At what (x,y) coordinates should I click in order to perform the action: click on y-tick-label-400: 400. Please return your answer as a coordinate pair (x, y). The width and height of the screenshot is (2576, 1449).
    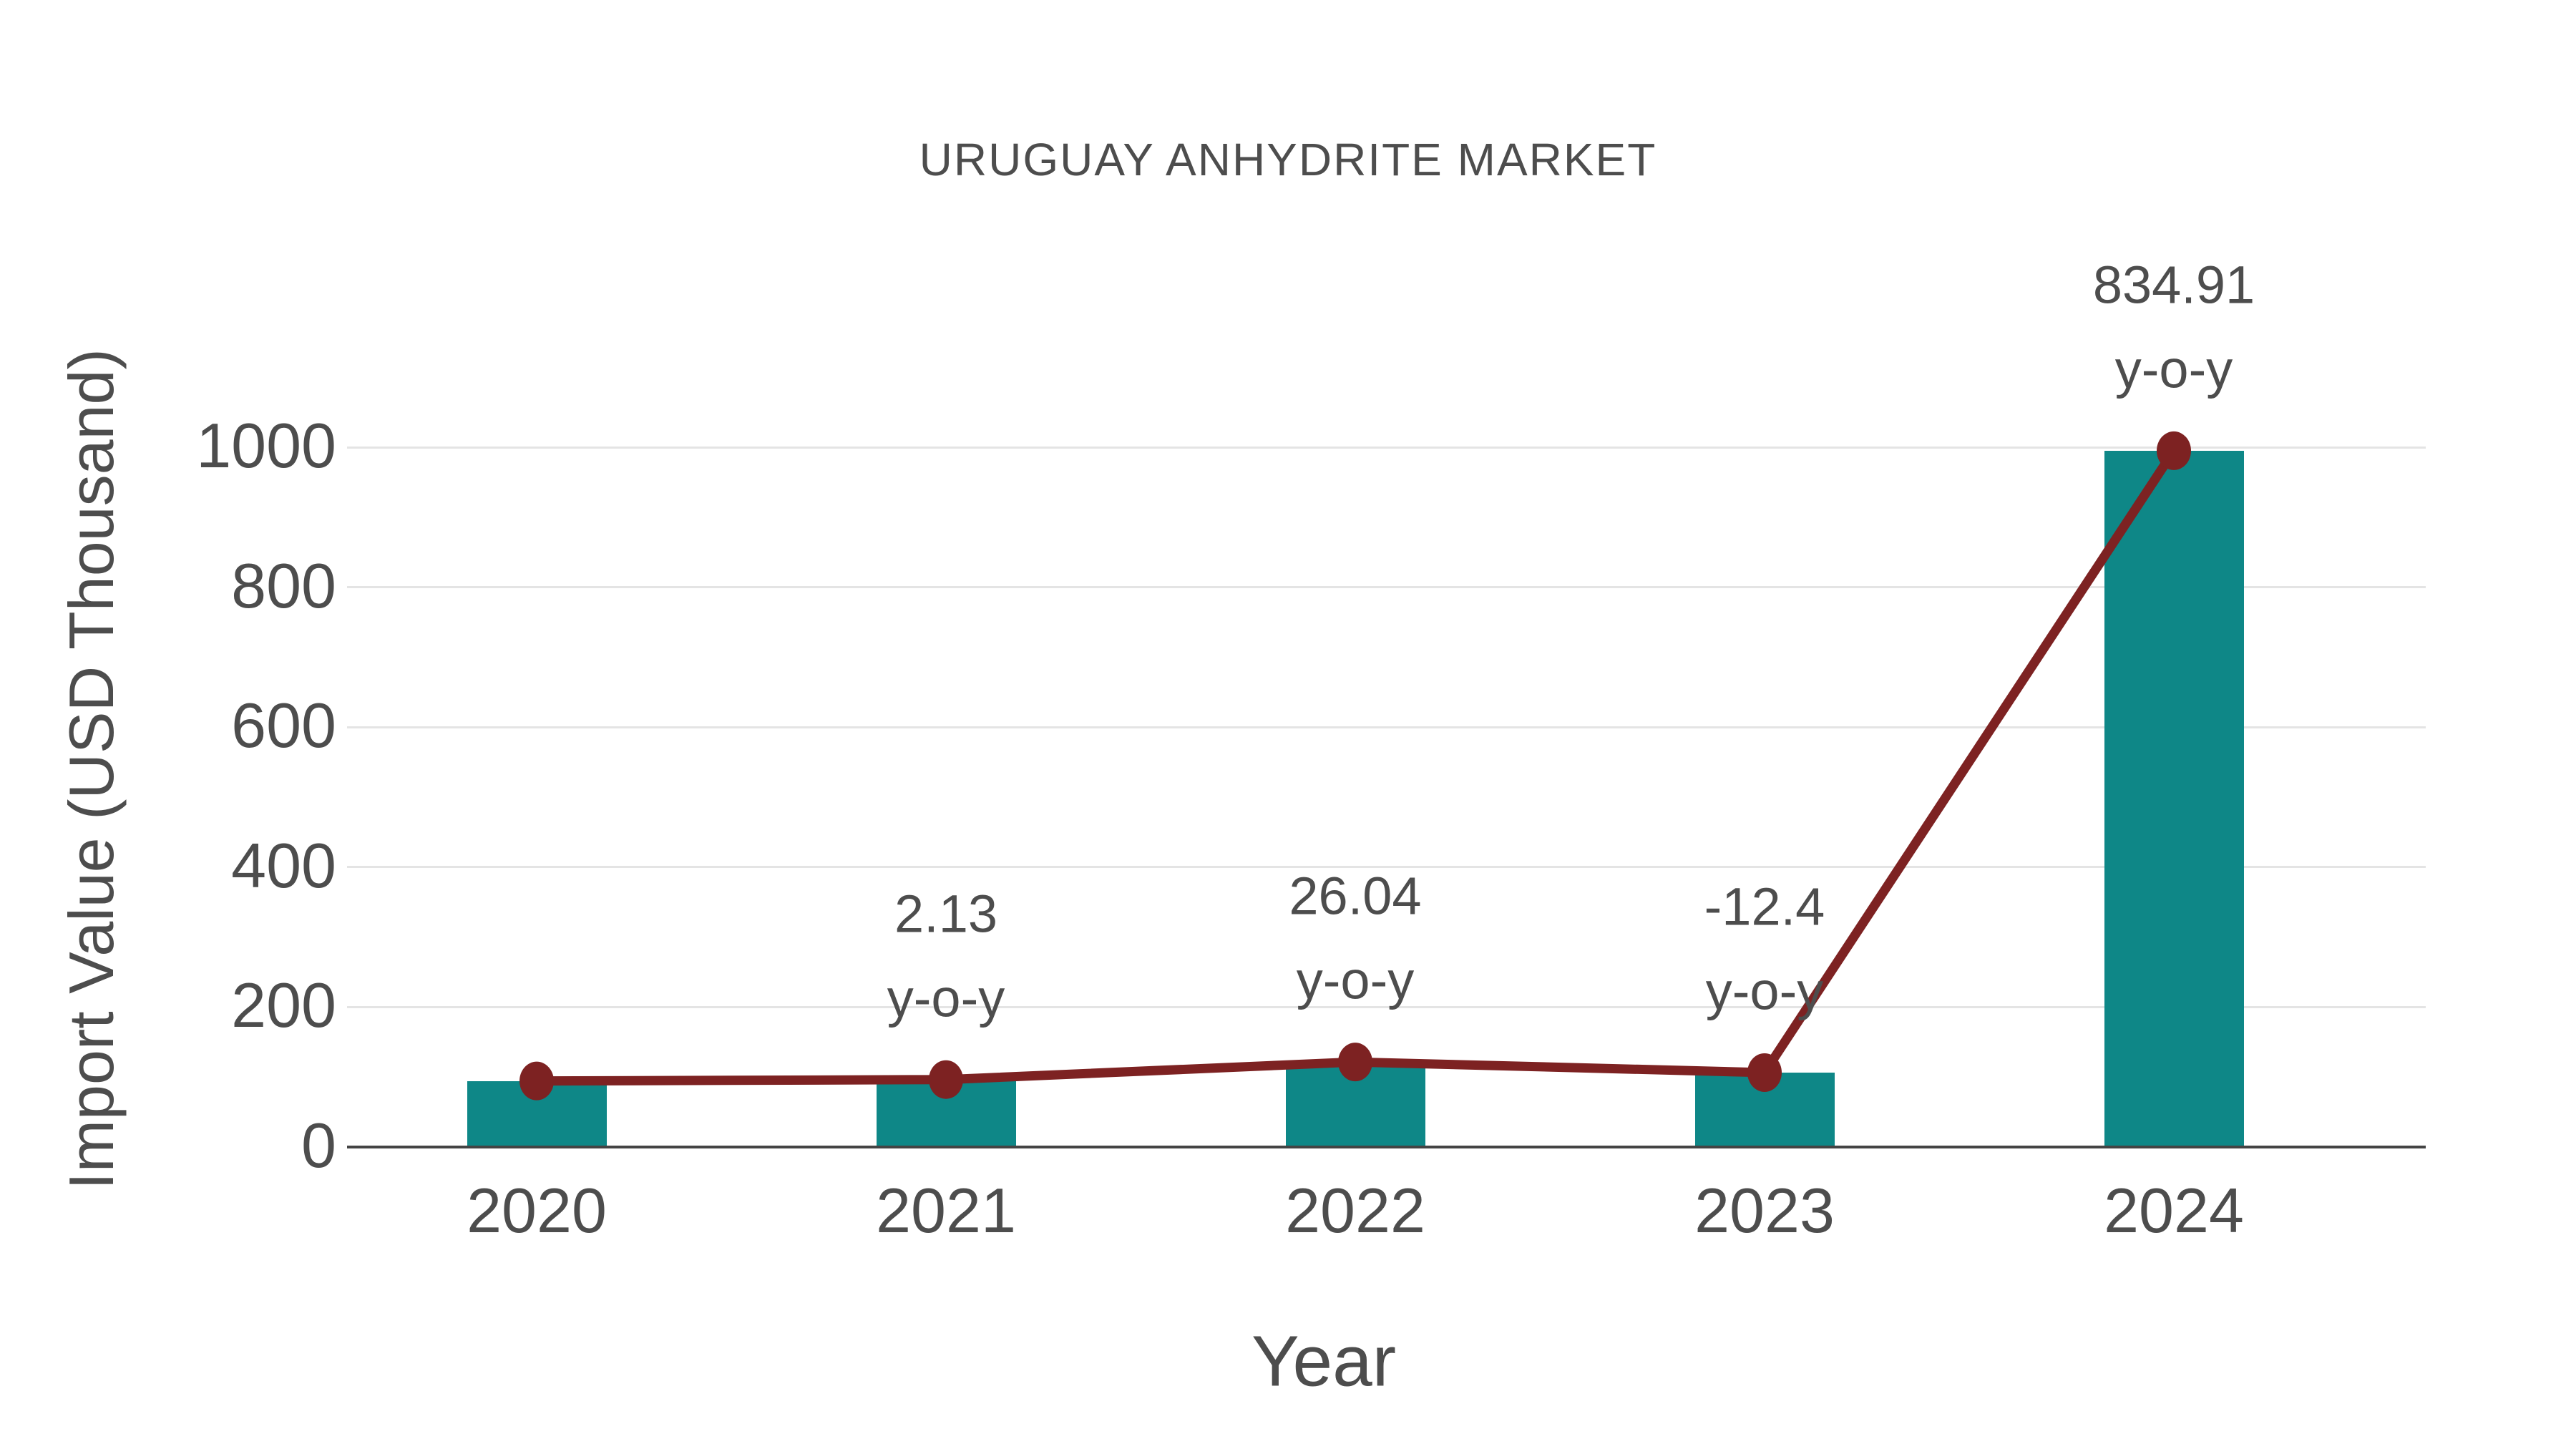
    Looking at the image, I should click on (283, 865).